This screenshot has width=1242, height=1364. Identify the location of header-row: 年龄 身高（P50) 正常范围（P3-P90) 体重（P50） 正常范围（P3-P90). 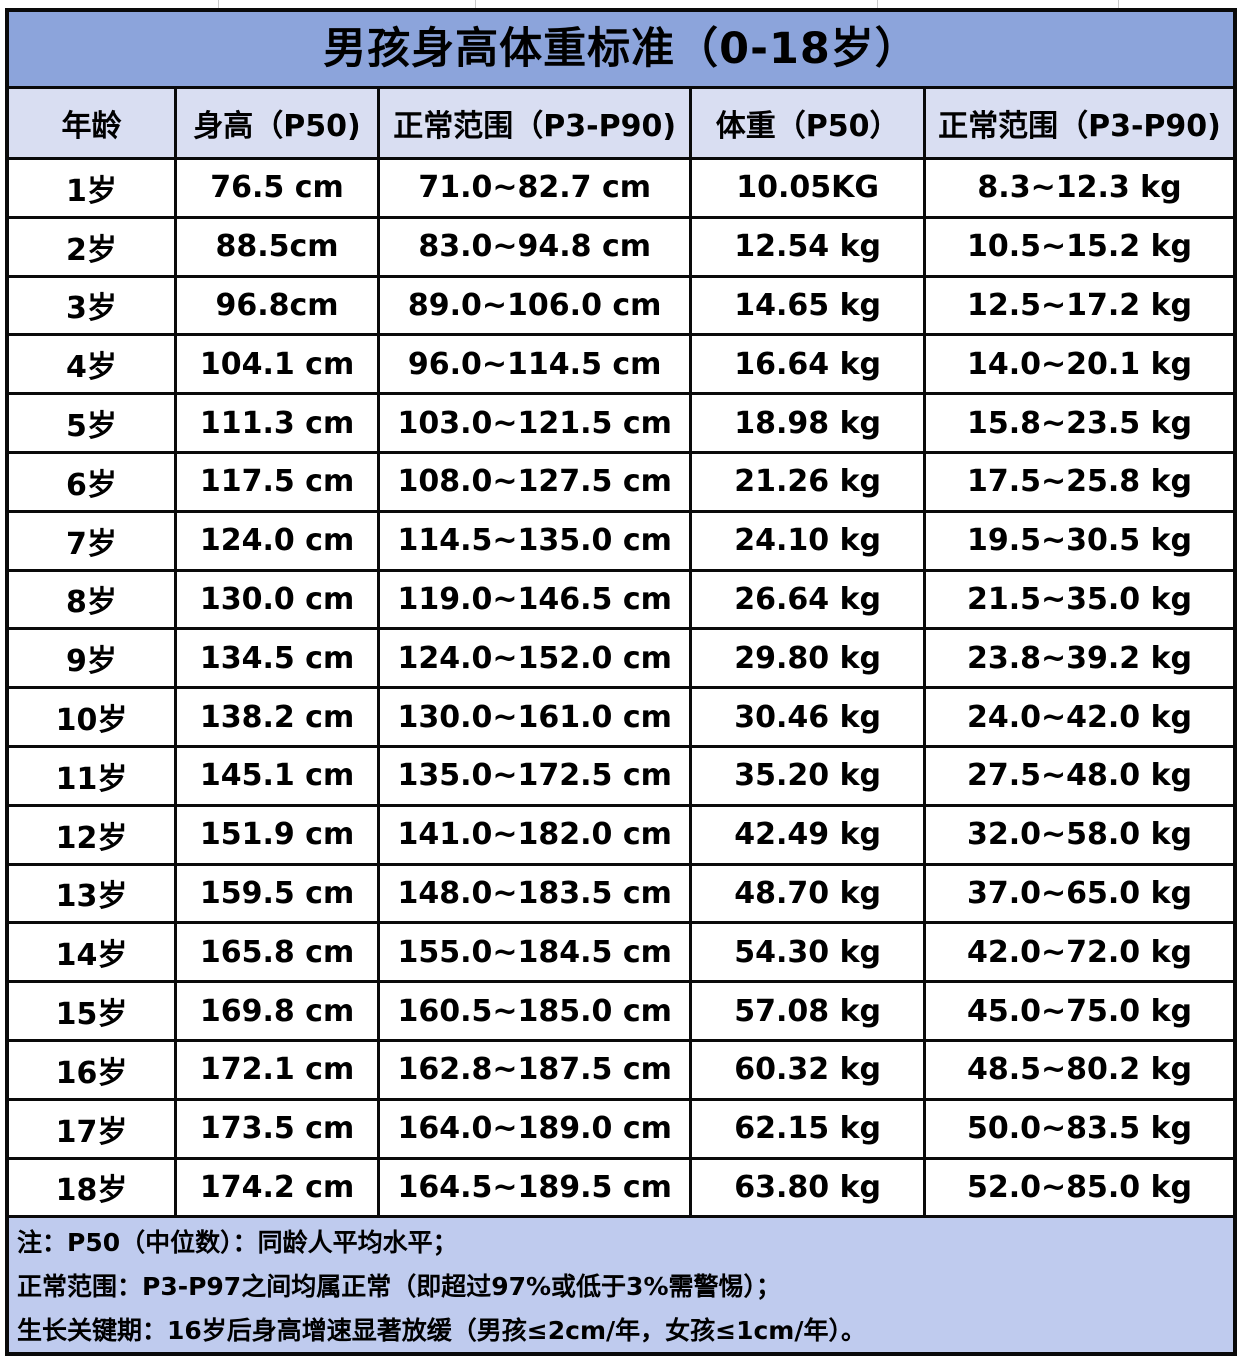
(621, 124).